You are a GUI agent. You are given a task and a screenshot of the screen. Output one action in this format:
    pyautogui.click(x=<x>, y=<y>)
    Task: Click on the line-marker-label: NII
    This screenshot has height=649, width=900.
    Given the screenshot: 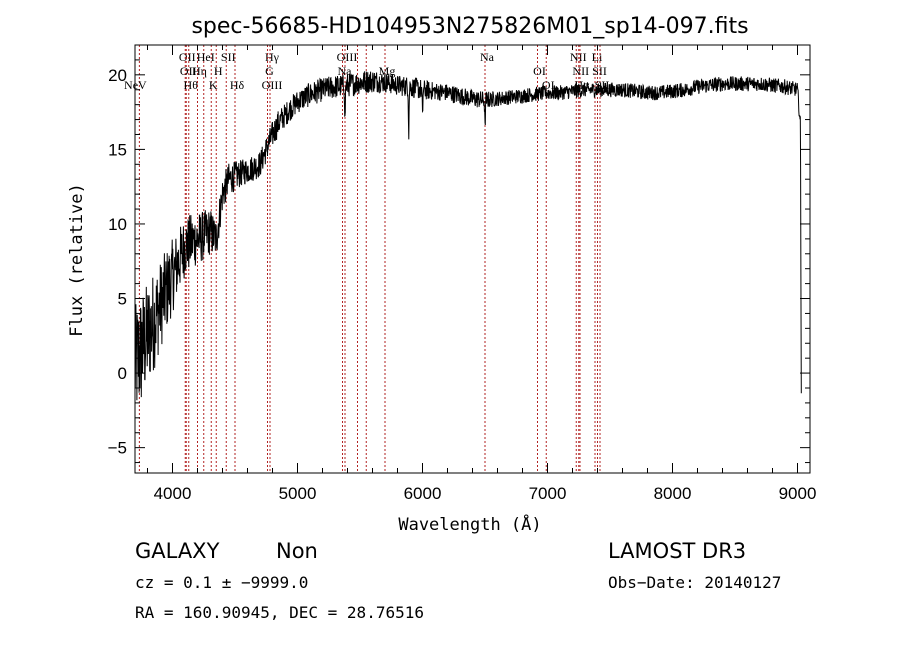 What is the action you would take?
    pyautogui.click(x=580, y=71)
    